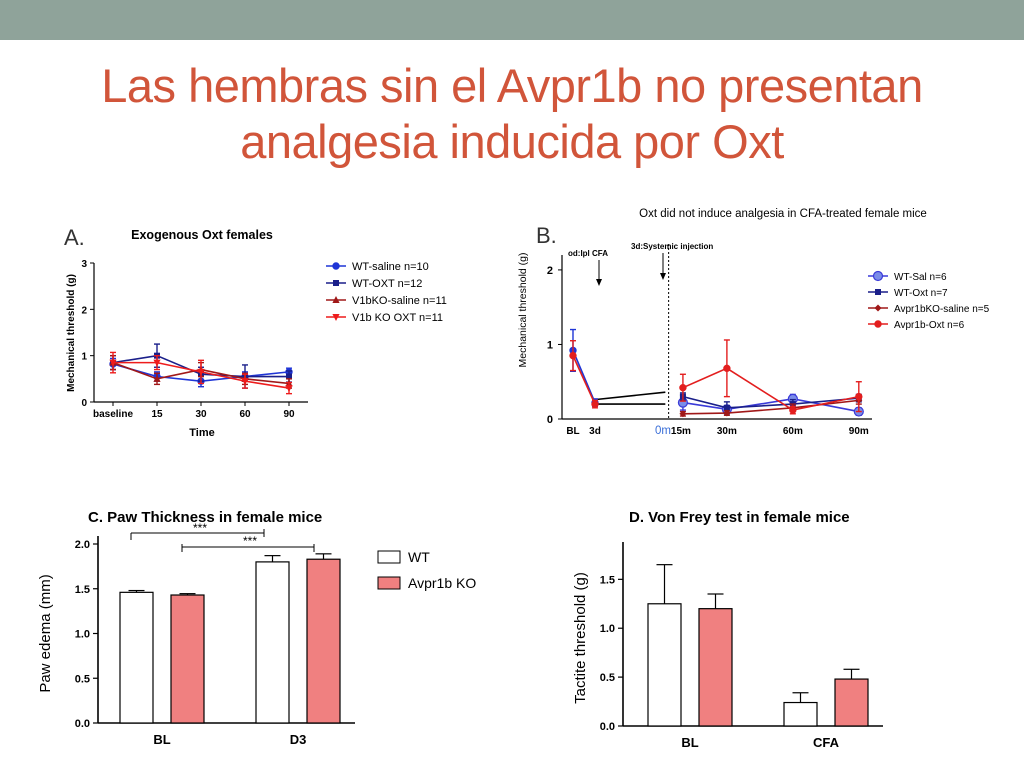 Image resolution: width=1024 pixels, height=768 pixels. I want to click on top-accent-bar, so click(512, 20).